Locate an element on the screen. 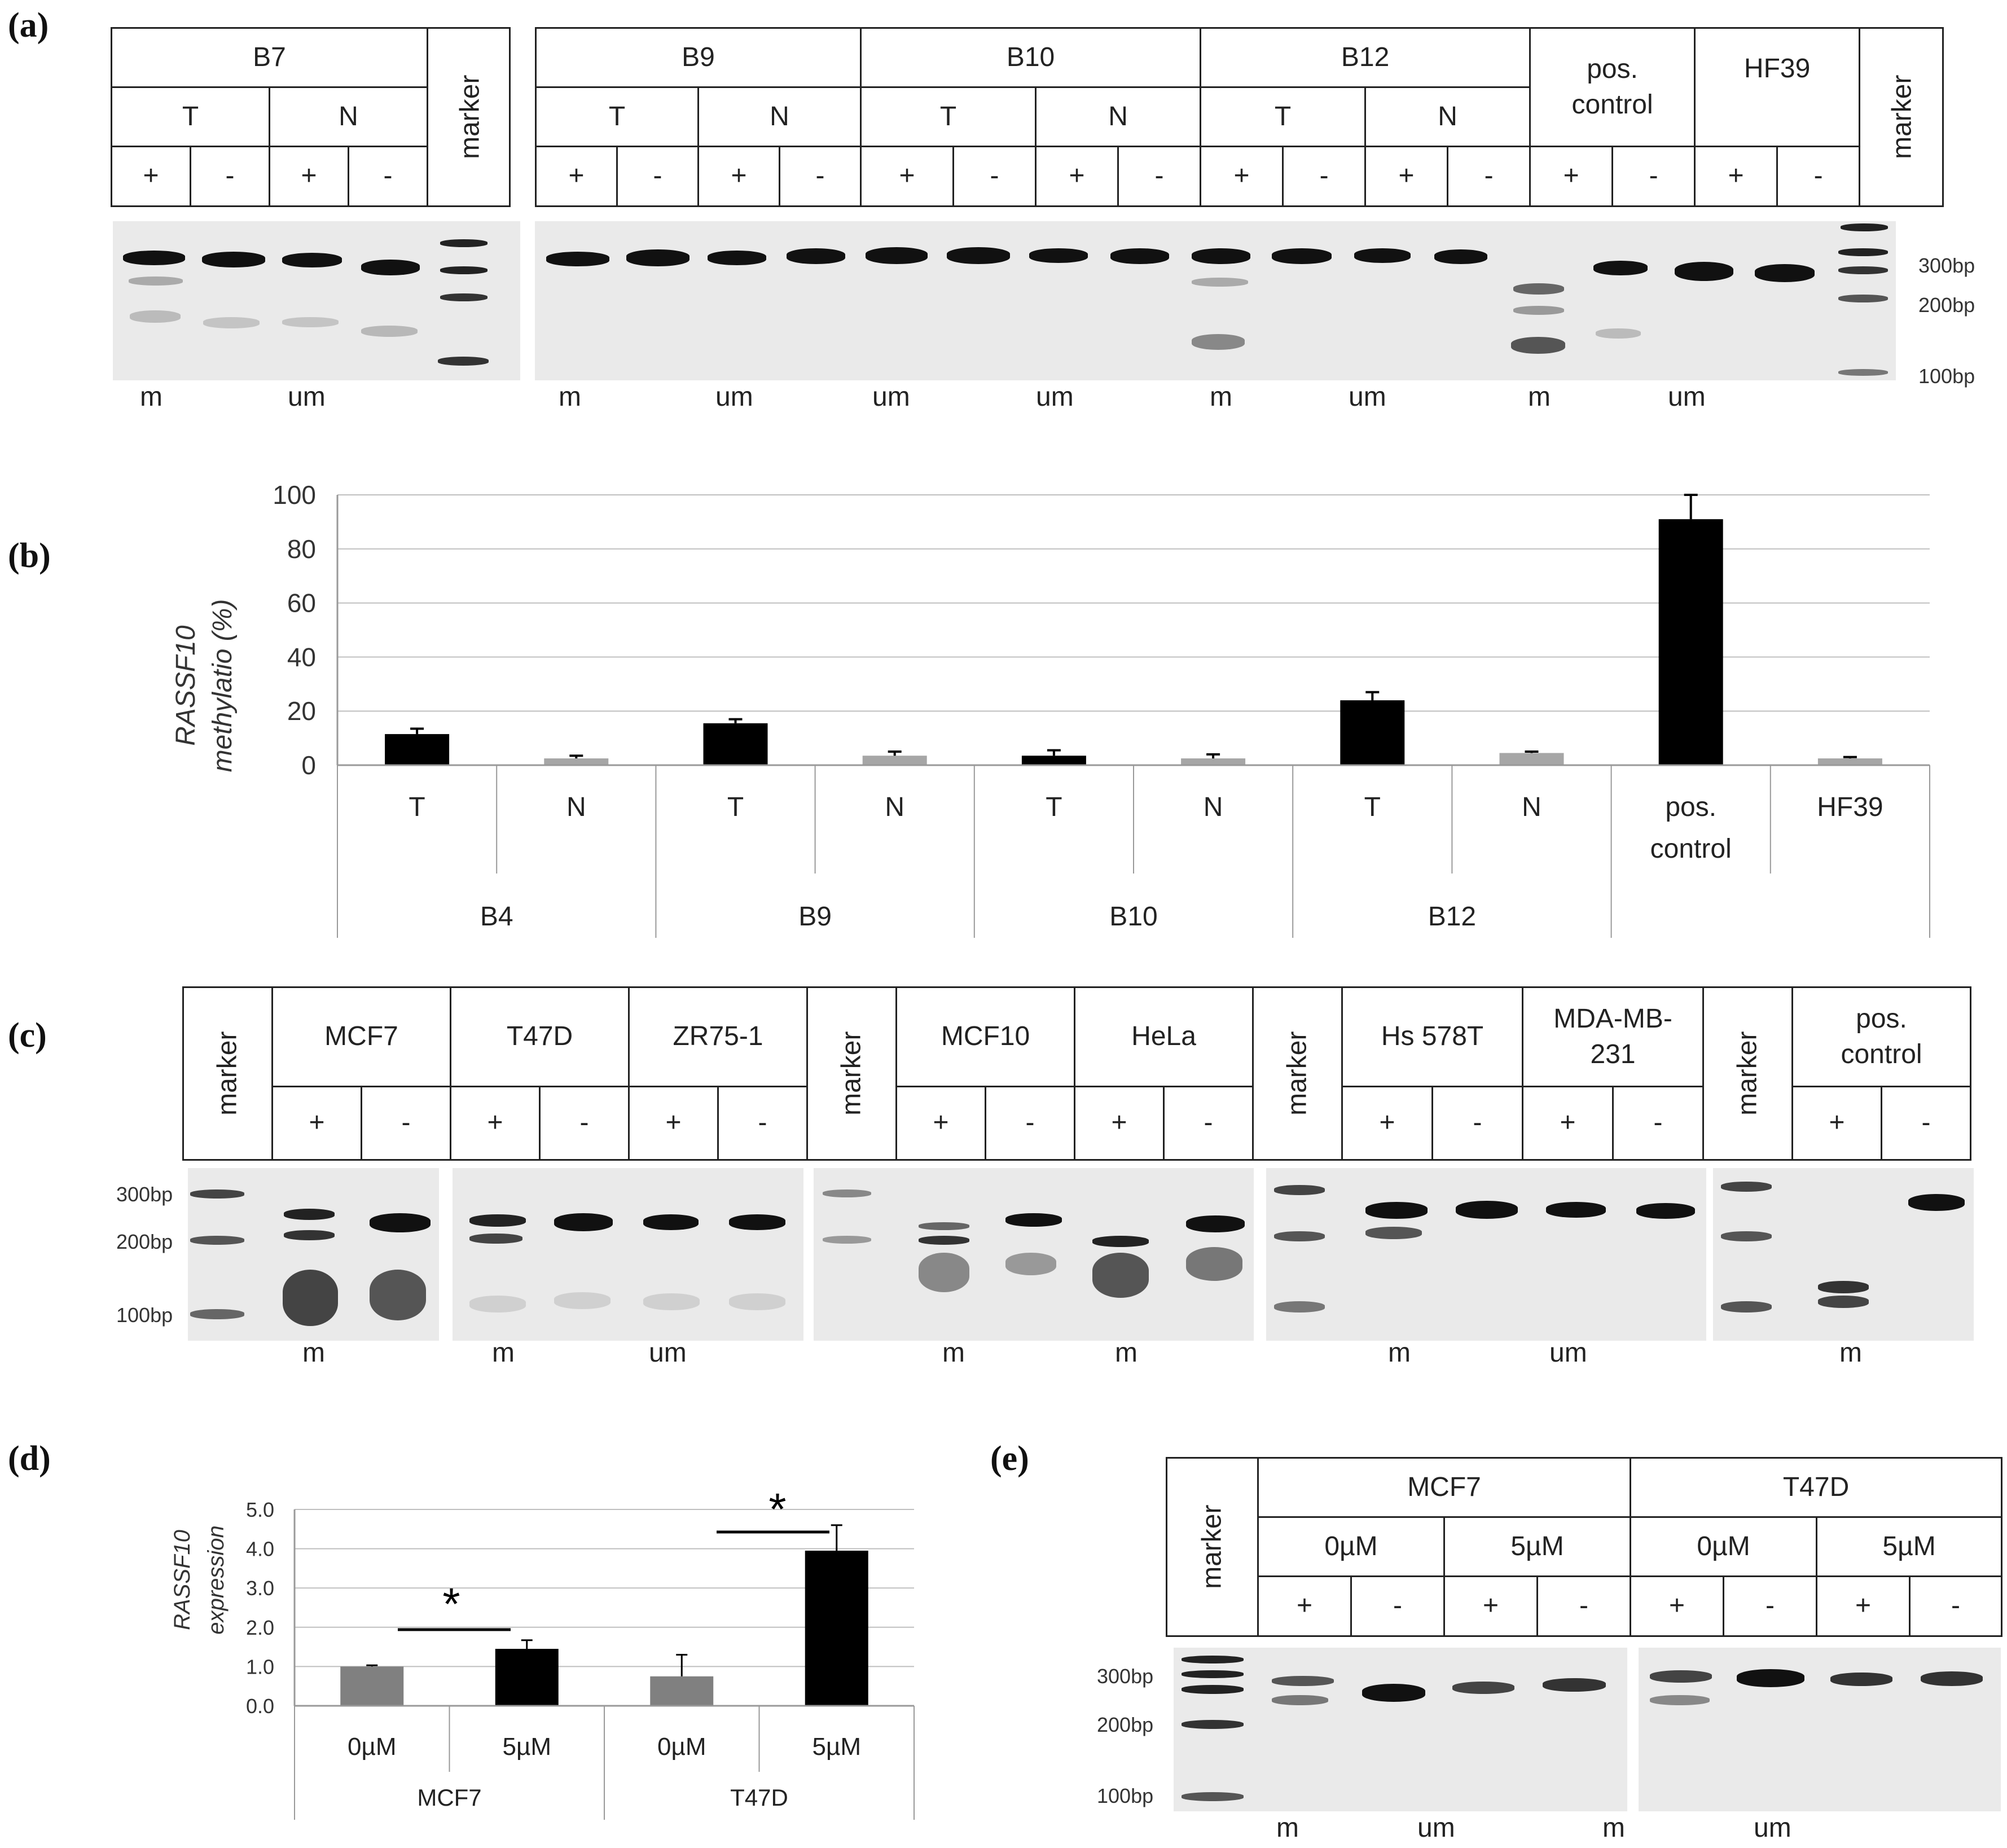  marker-header: marker is located at coordinates (227, 1073).